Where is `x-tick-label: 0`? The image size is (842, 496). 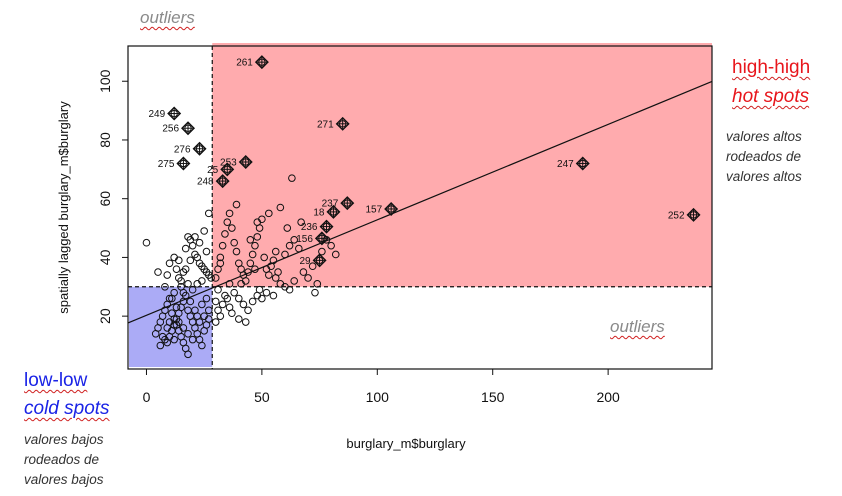
x-tick-label: 0 is located at coordinates (147, 397).